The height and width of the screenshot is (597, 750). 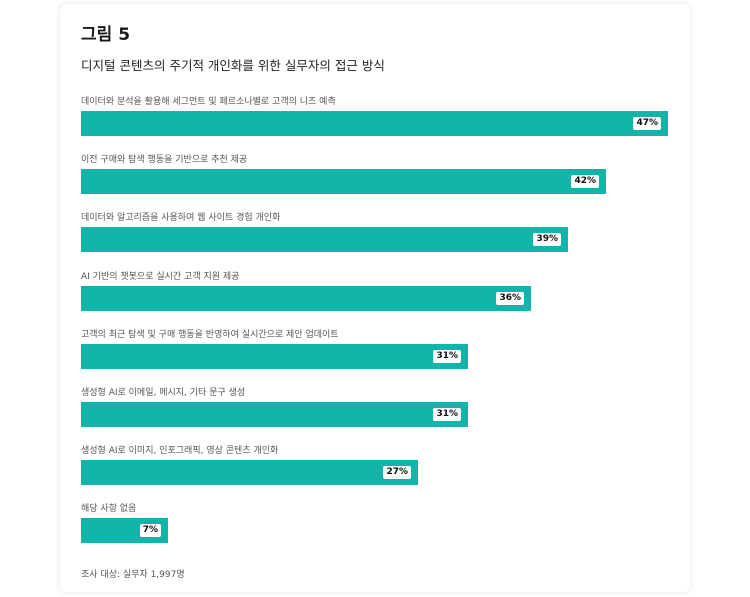 I want to click on bar-category-label: 고객의 최근 탐색 및 구매 행동을 반영하여 실시간으로 제안 업데이트, so click(x=210, y=334).